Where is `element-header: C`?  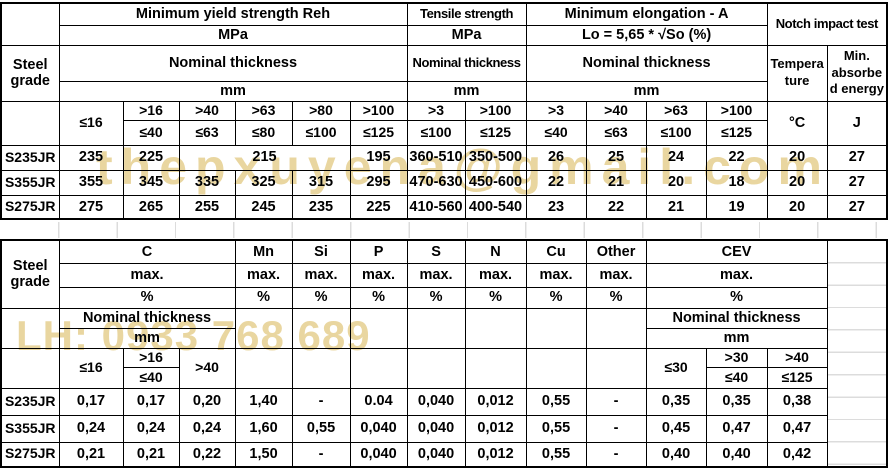 element-header: C is located at coordinates (147, 251).